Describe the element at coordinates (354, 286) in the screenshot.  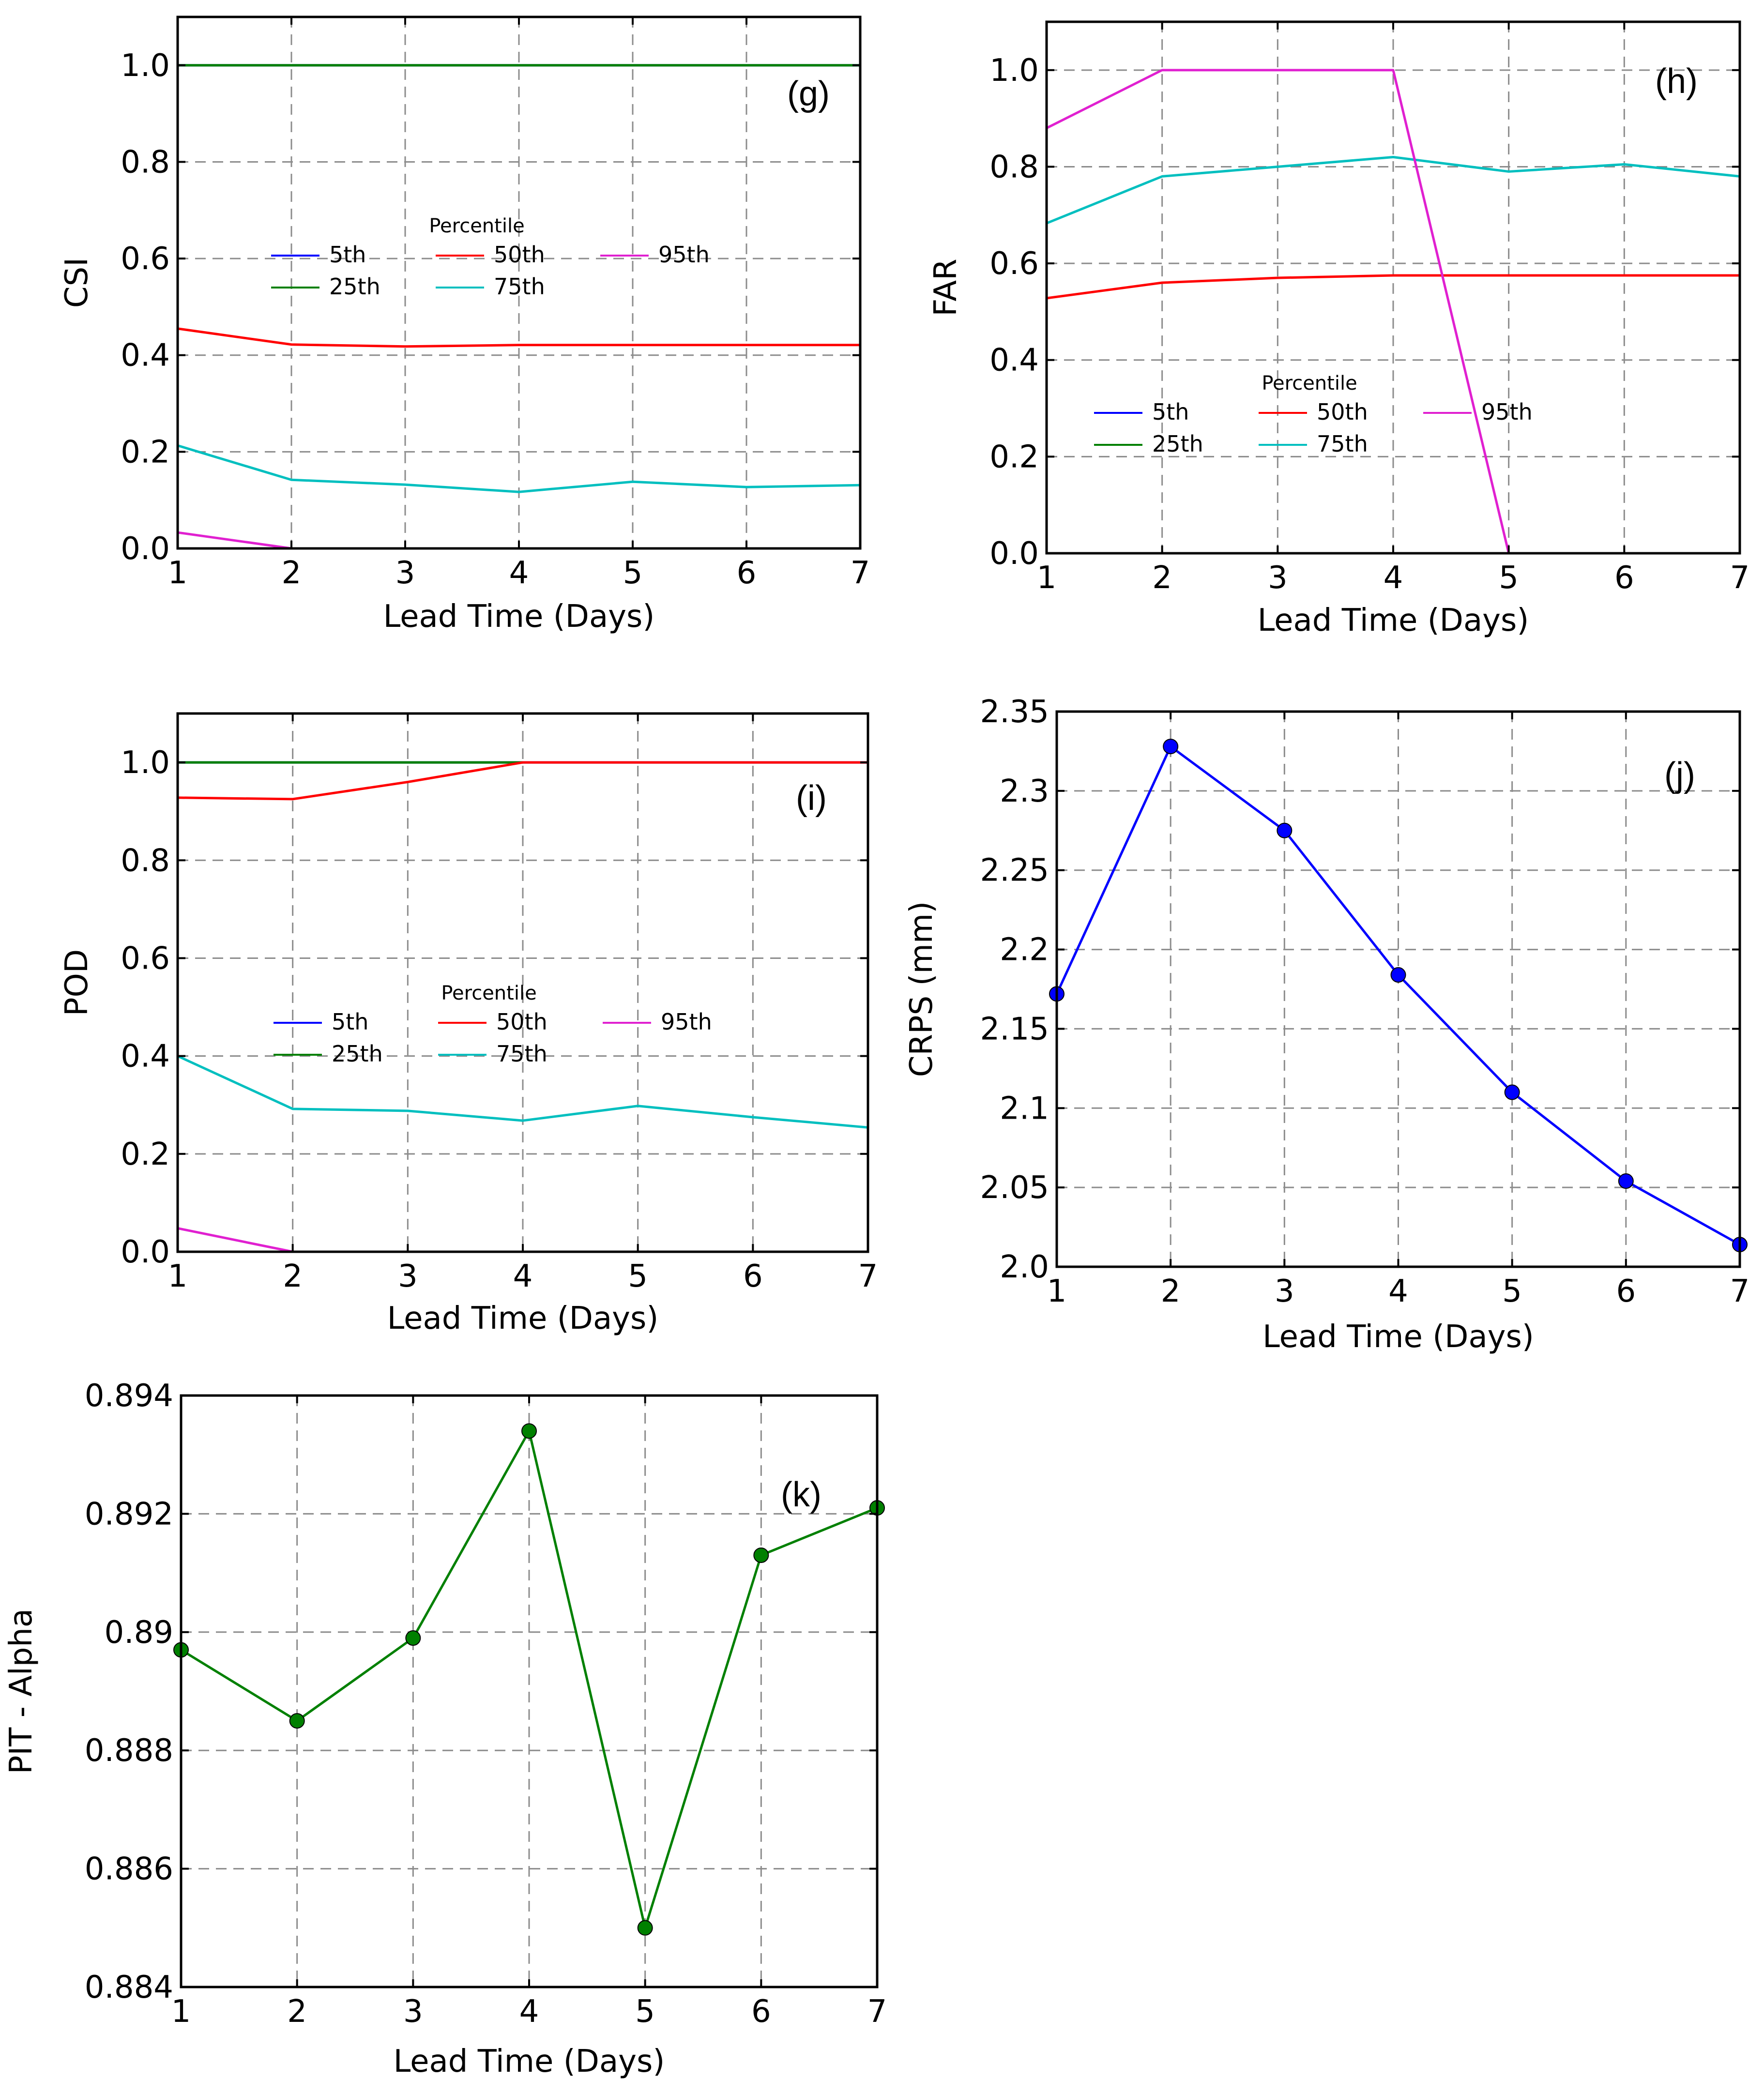
I see `legend-entry: 25th` at that location.